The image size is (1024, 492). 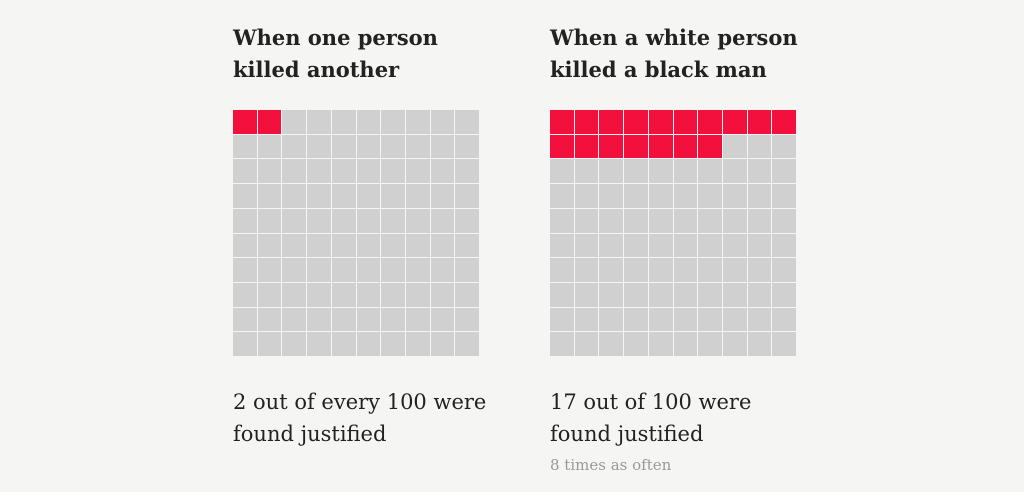 I want to click on chart-title: When a white person killed a black man, so click(x=674, y=53).